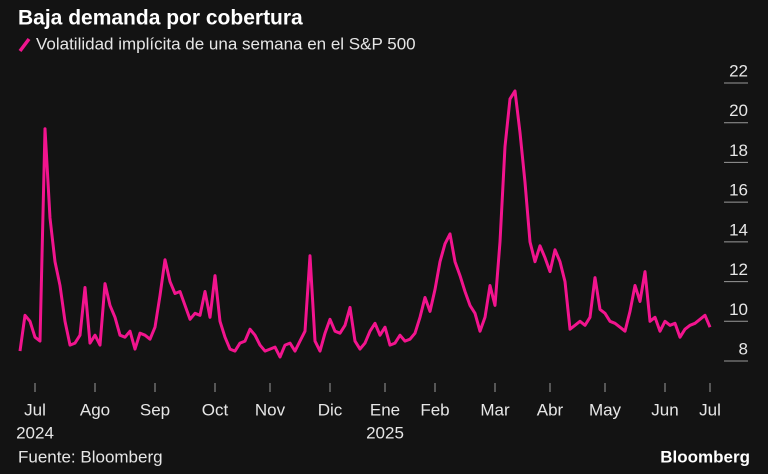 The height and width of the screenshot is (474, 768). What do you see at coordinates (738, 229) in the screenshot?
I see `y-tick-label: 14` at bounding box center [738, 229].